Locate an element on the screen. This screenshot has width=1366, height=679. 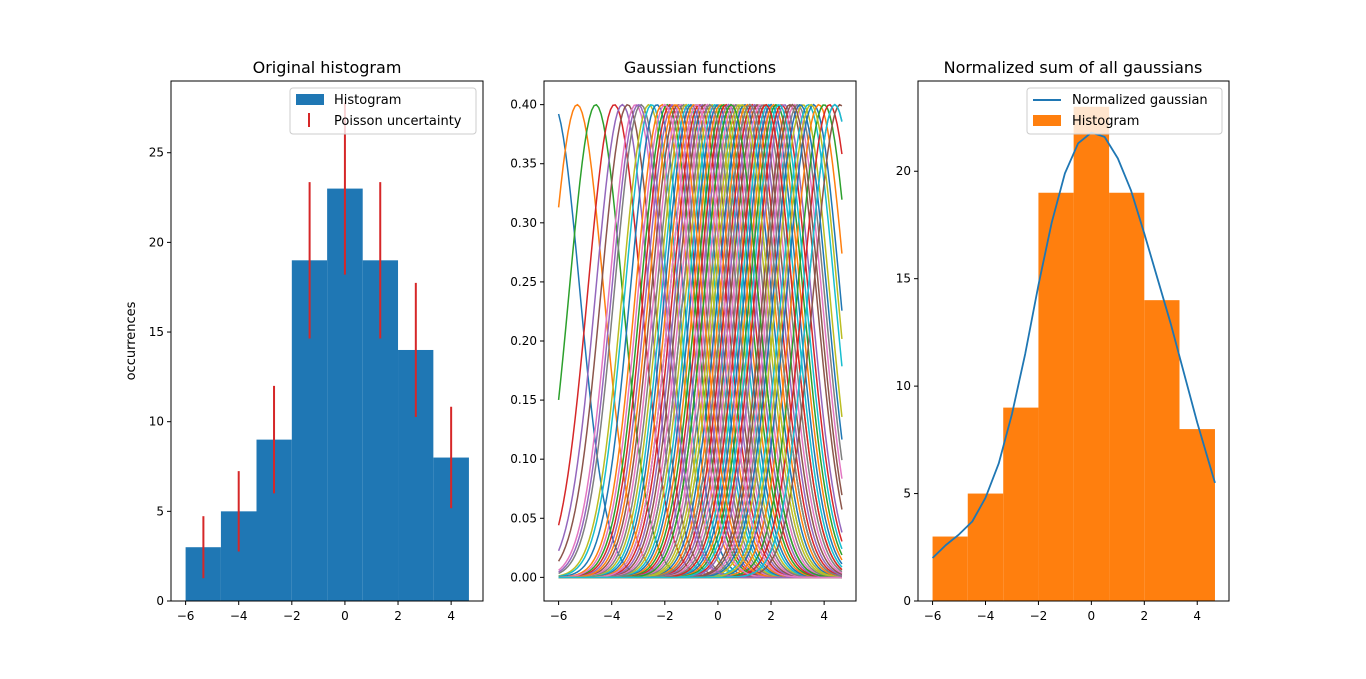
y-tick-label: 0.20 is located at coordinates (523, 341).